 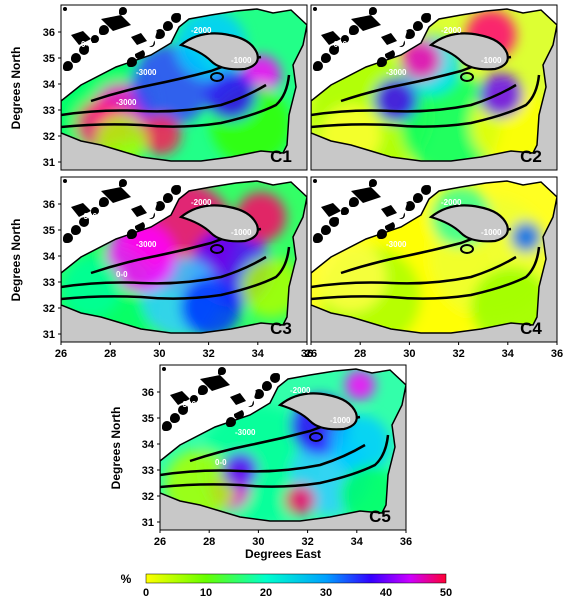 What do you see at coordinates (266, 593) in the screenshot?
I see `colorbar-tick-label: 20` at bounding box center [266, 593].